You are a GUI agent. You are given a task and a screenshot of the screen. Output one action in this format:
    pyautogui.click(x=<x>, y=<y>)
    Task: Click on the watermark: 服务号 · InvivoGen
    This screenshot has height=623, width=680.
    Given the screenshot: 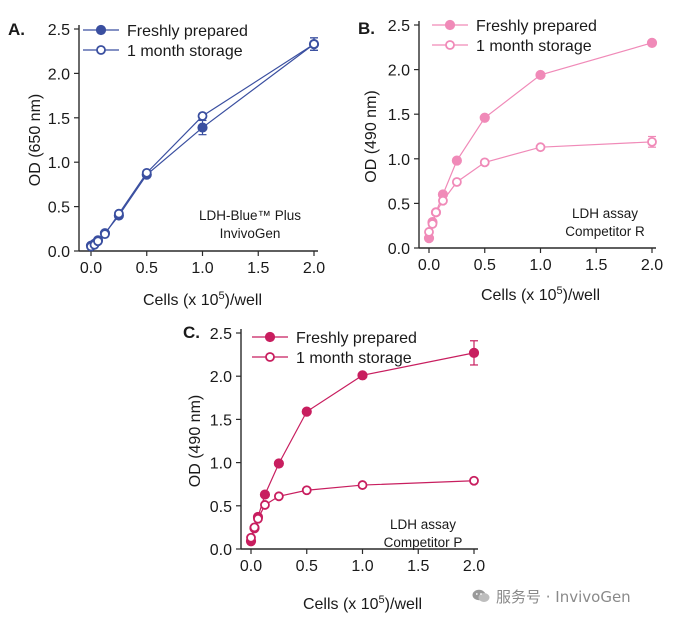 What is the action you would take?
    pyautogui.click(x=551, y=596)
    